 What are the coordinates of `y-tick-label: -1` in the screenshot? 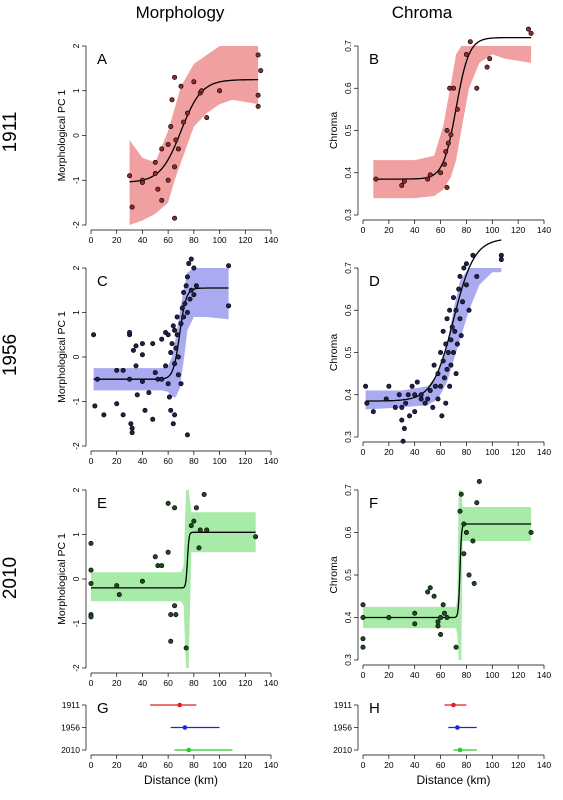 It's located at (76, 401).